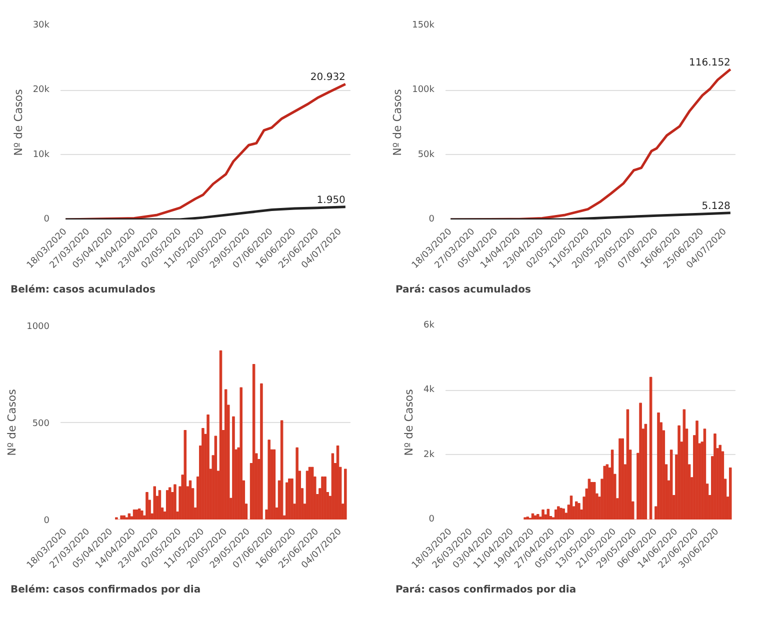 Image resolution: width=776 pixels, height=619 pixels. Describe the element at coordinates (463, 290) in the screenshot. I see `text: Pará: casos acumulados` at that location.